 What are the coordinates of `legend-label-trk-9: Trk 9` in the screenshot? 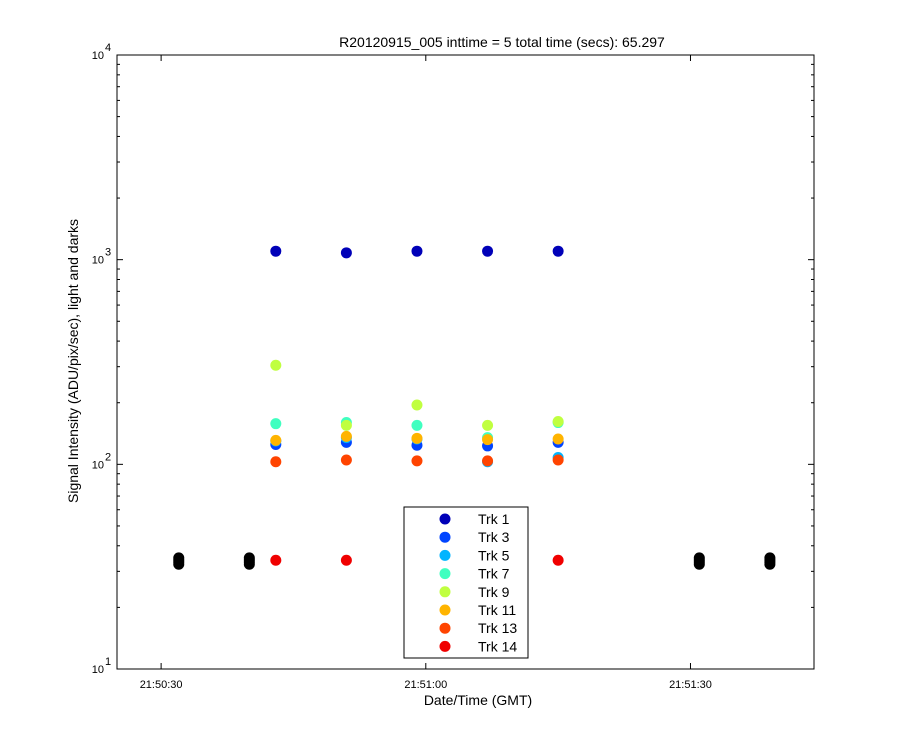 It's located at (494, 592).